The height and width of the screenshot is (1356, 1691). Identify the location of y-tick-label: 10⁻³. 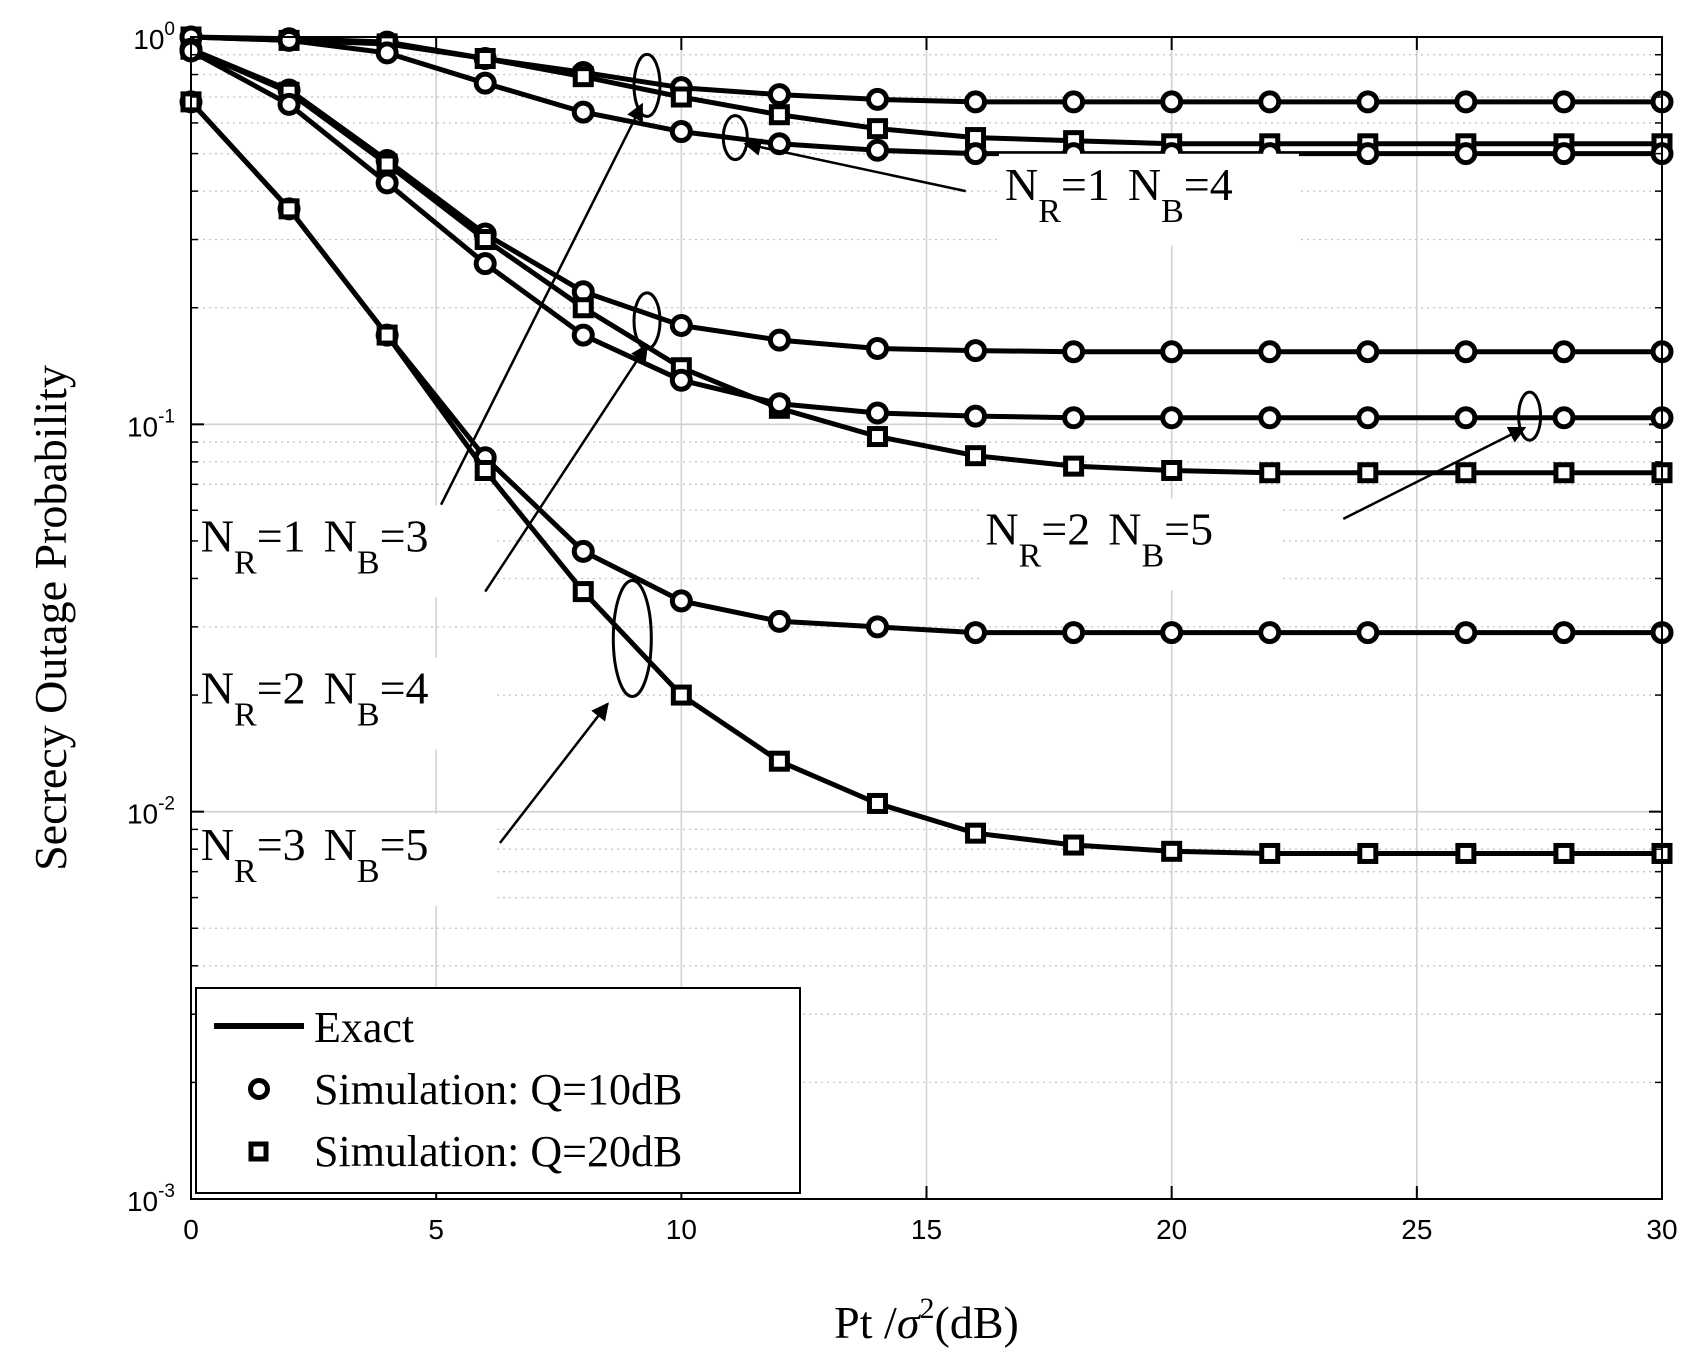
(151, 1199).